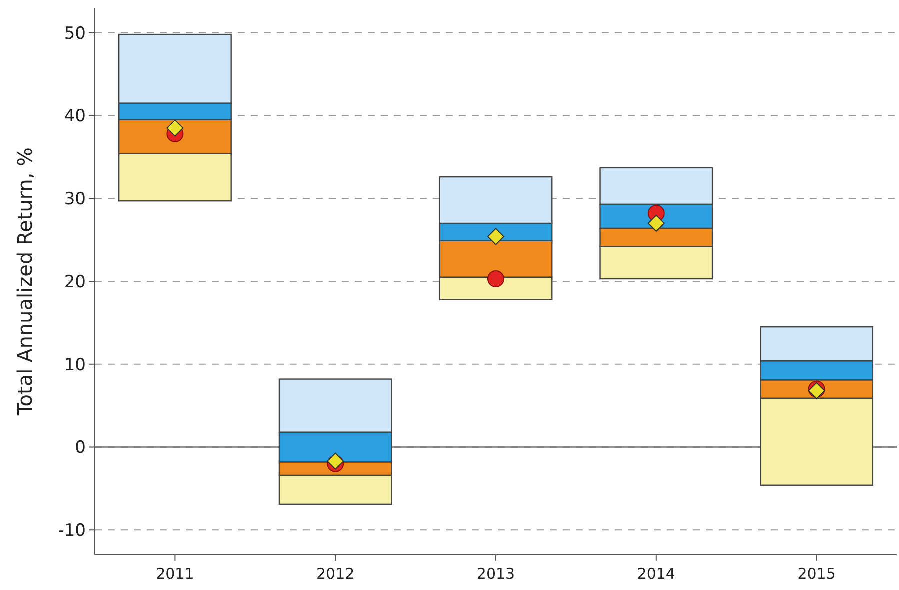  What do you see at coordinates (72, 531) in the screenshot?
I see `y-tick-label: -10` at bounding box center [72, 531].